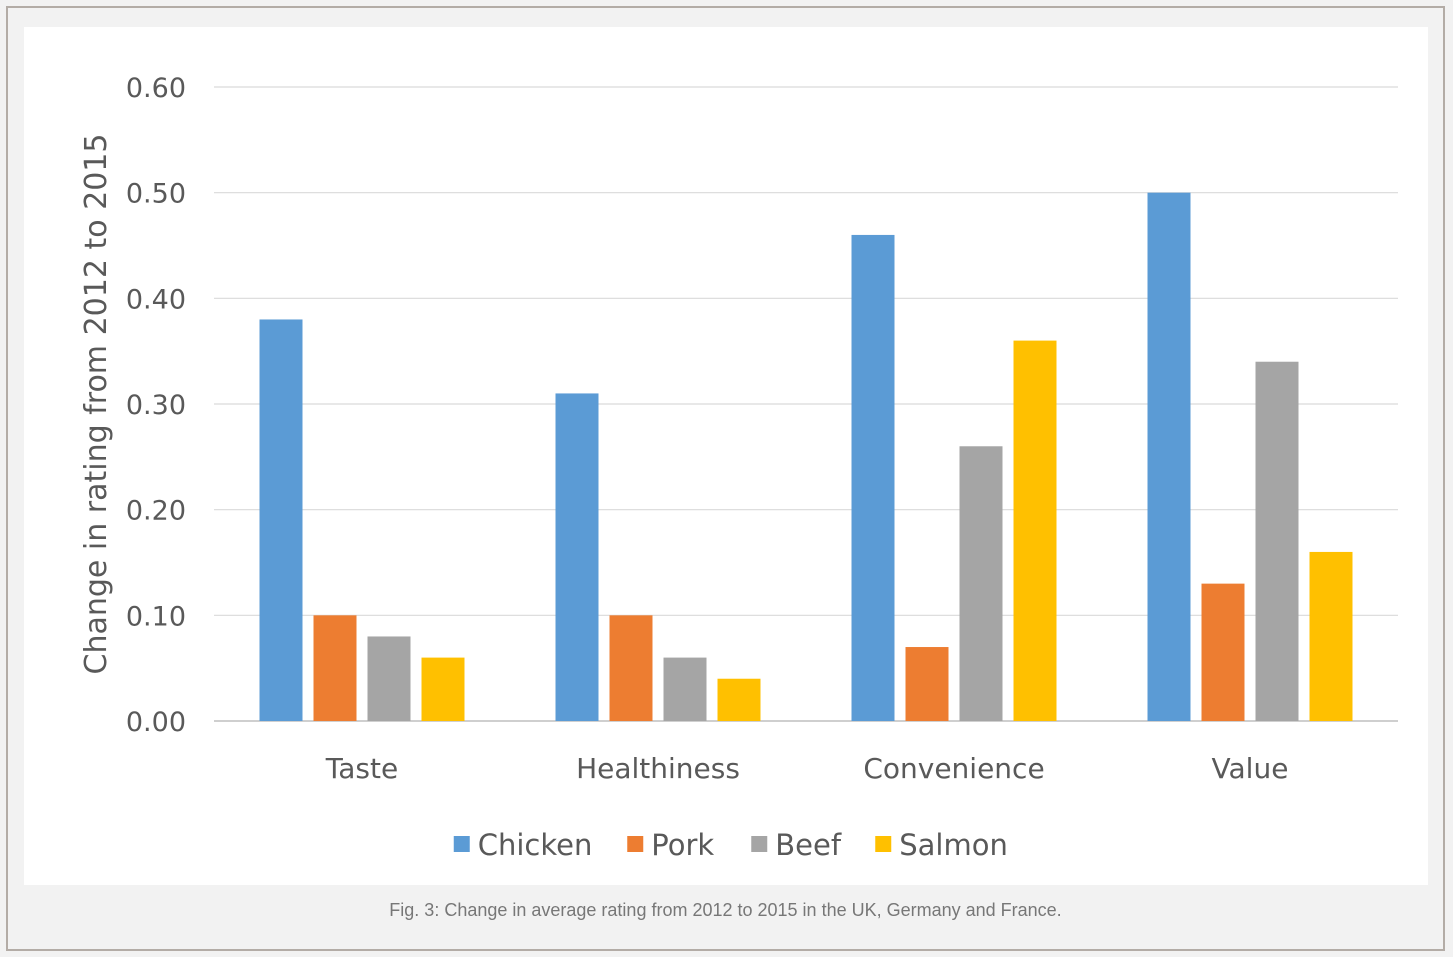  Describe the element at coordinates (335, 668) in the screenshot. I see `bar-pork-taste` at that location.